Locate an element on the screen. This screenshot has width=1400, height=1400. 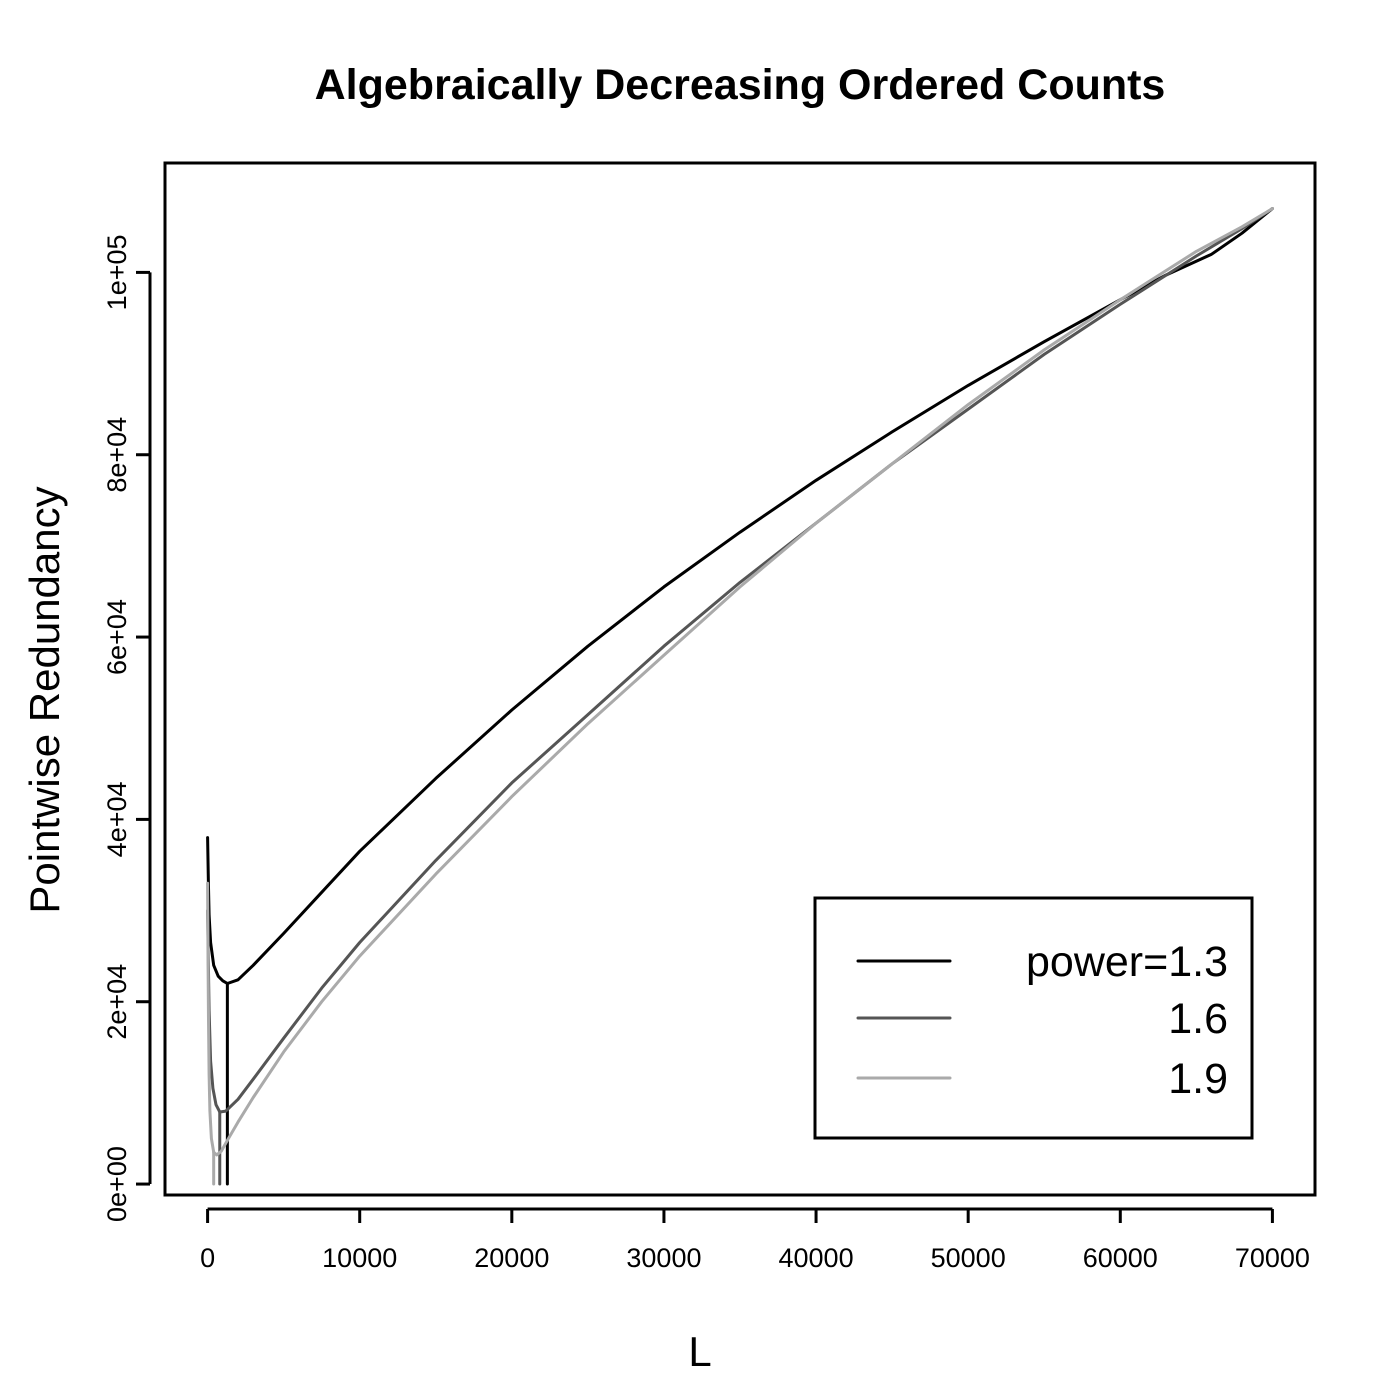
y-tick-label: 1e+05 is located at coordinates (117, 272).